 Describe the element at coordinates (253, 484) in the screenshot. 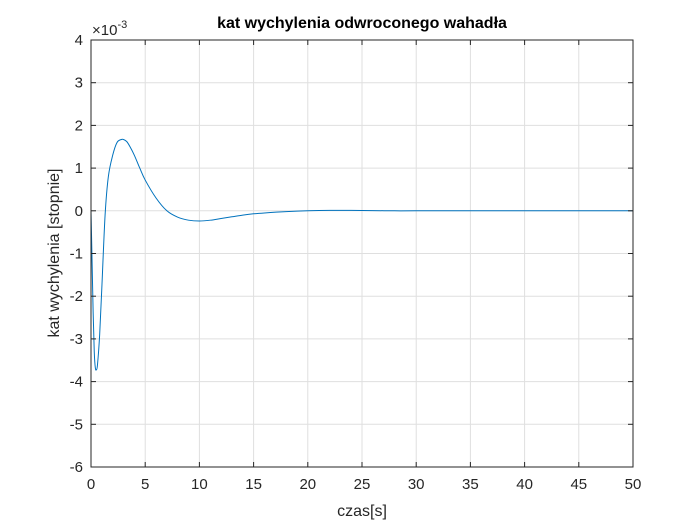

I see `x-tick-label: 15` at that location.